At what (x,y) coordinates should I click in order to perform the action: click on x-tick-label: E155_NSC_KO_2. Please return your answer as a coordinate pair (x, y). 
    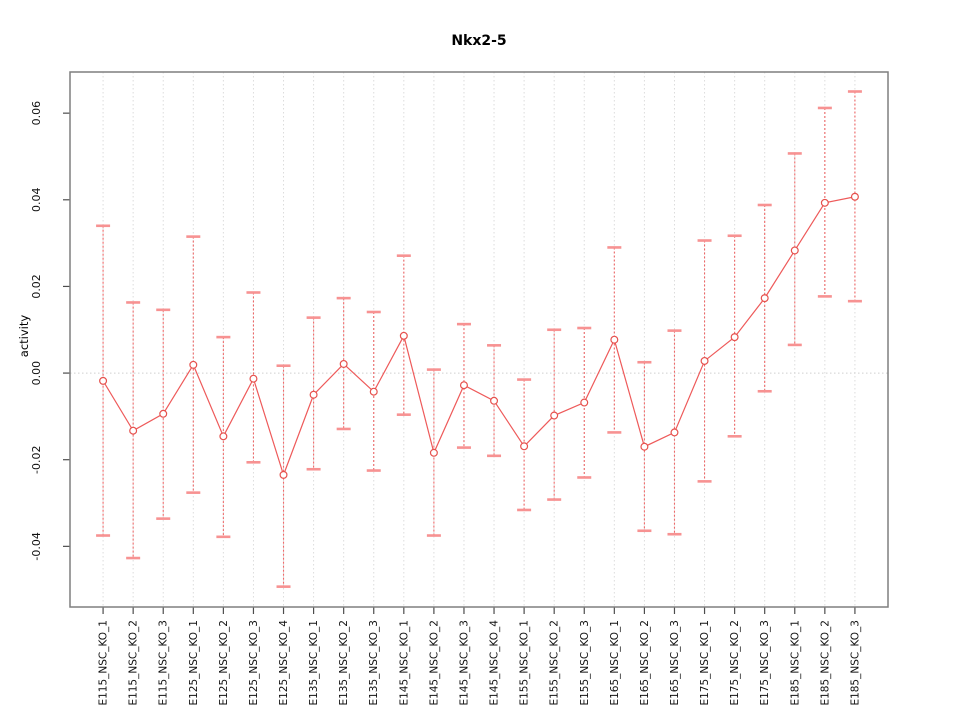
    Looking at the image, I should click on (555, 663).